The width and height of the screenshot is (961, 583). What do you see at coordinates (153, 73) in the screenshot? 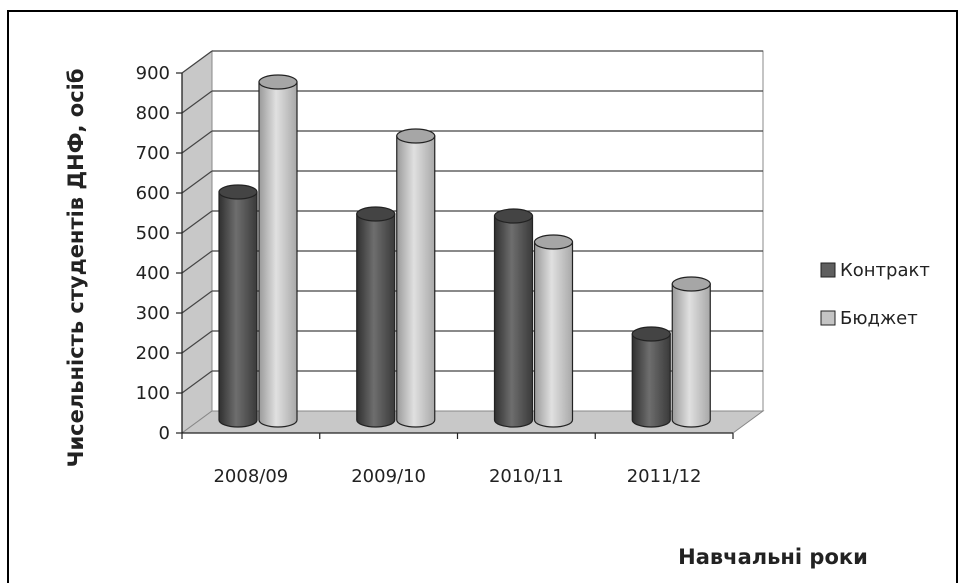
I see `y-tick-label: 900` at bounding box center [153, 73].